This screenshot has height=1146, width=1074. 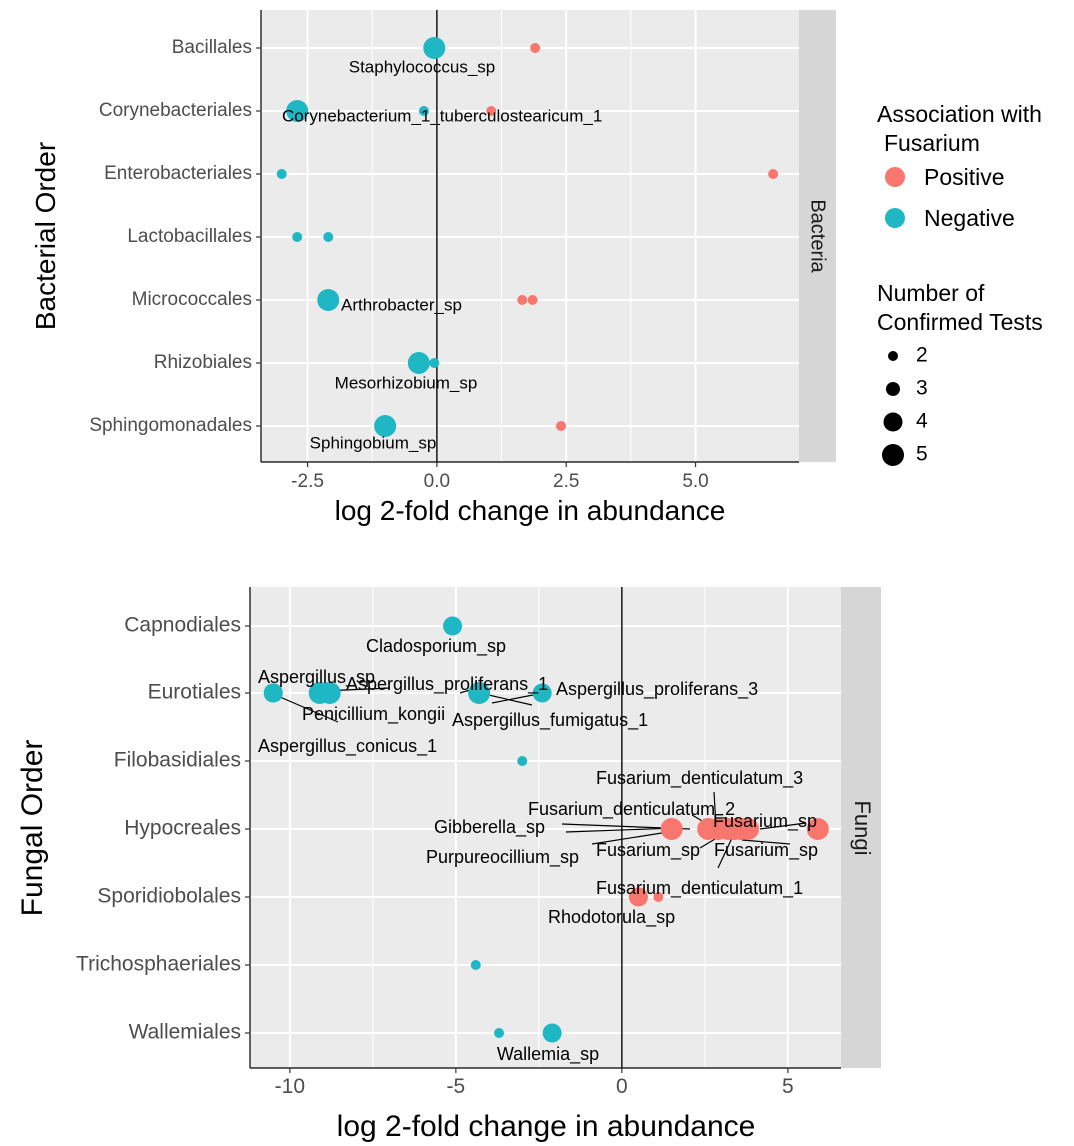 What do you see at coordinates (182, 625) in the screenshot?
I see `fungi-y-tick-label: Capnodiales` at bounding box center [182, 625].